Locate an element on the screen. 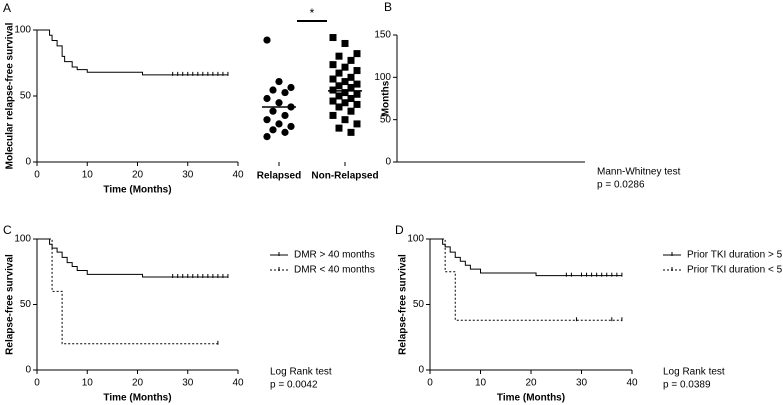 This screenshot has width=783, height=405. panel-label: D is located at coordinates (399, 230).